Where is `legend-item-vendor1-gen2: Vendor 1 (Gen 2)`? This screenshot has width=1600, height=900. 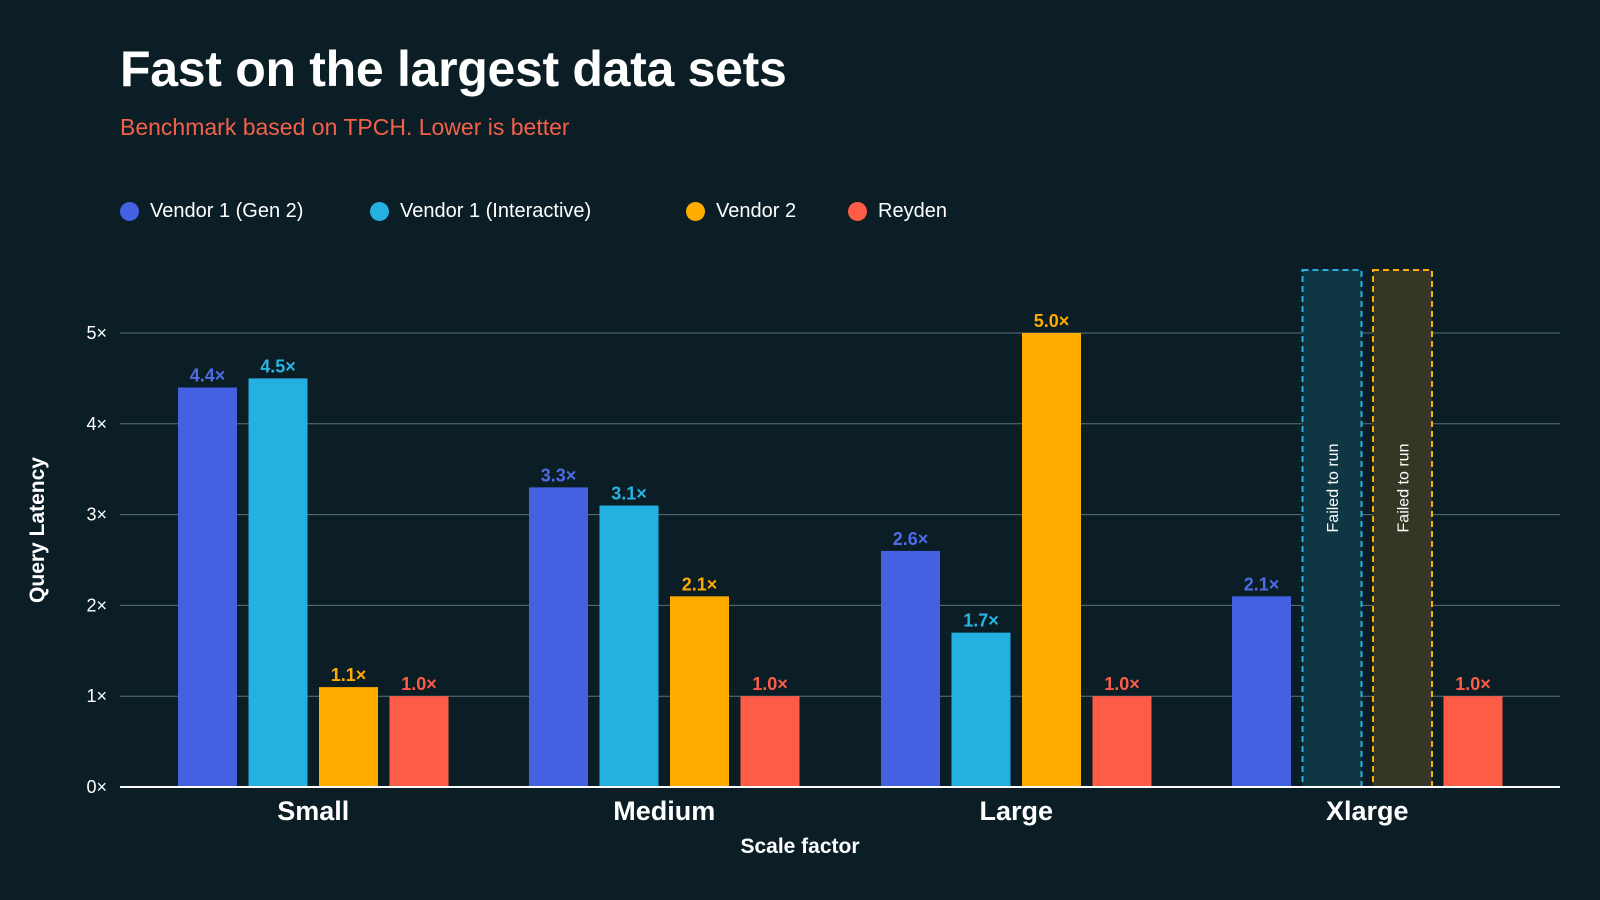 legend-item-vendor1-gen2: Vendor 1 (Gen 2) is located at coordinates (211, 211).